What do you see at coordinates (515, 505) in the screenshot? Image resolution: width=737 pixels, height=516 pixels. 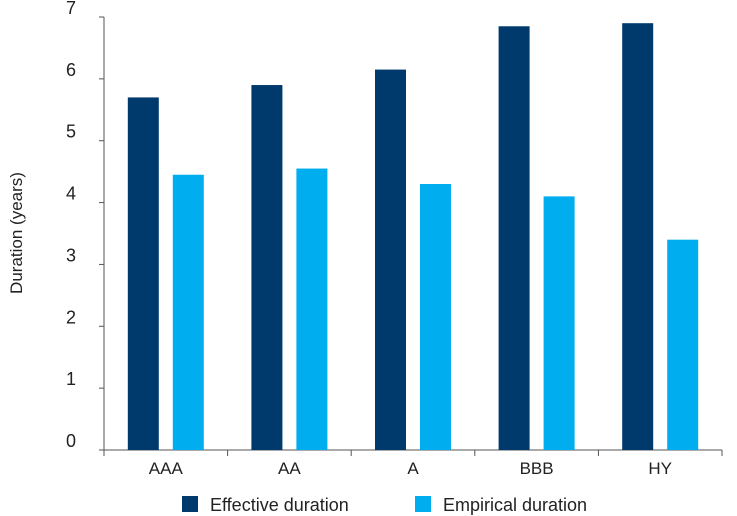 I see `legend-label: Empirical duration` at bounding box center [515, 505].